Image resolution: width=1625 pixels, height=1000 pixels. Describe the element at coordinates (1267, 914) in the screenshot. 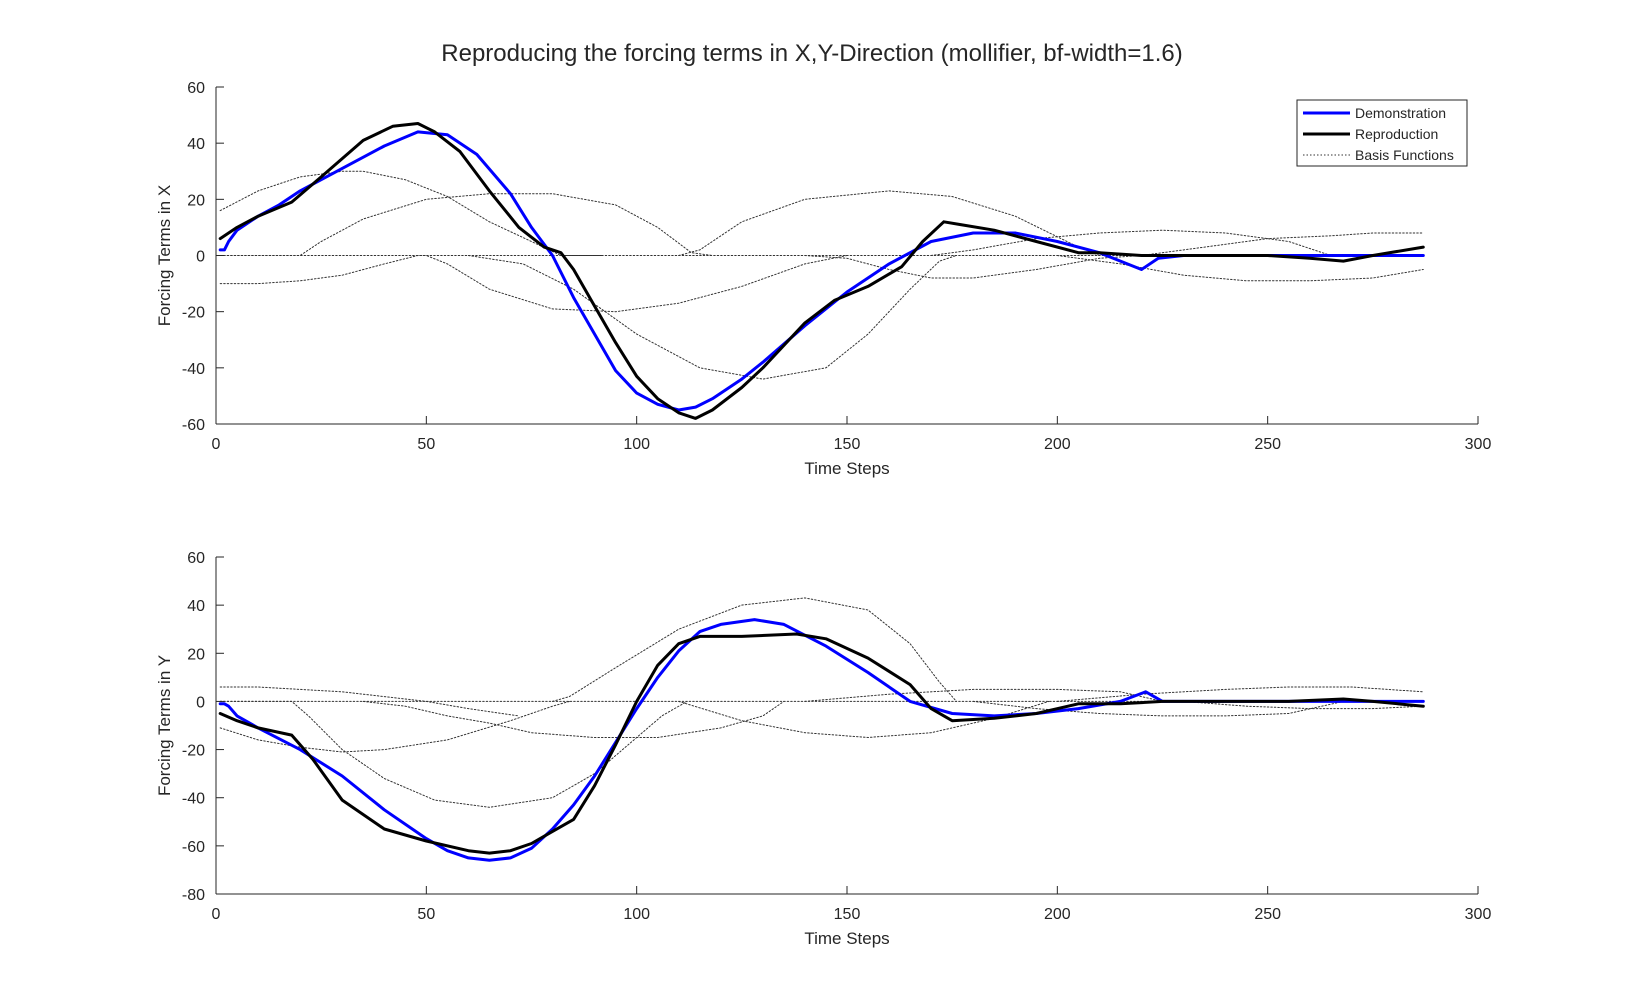

I see `plot-y-x-tick-label: 250` at that location.